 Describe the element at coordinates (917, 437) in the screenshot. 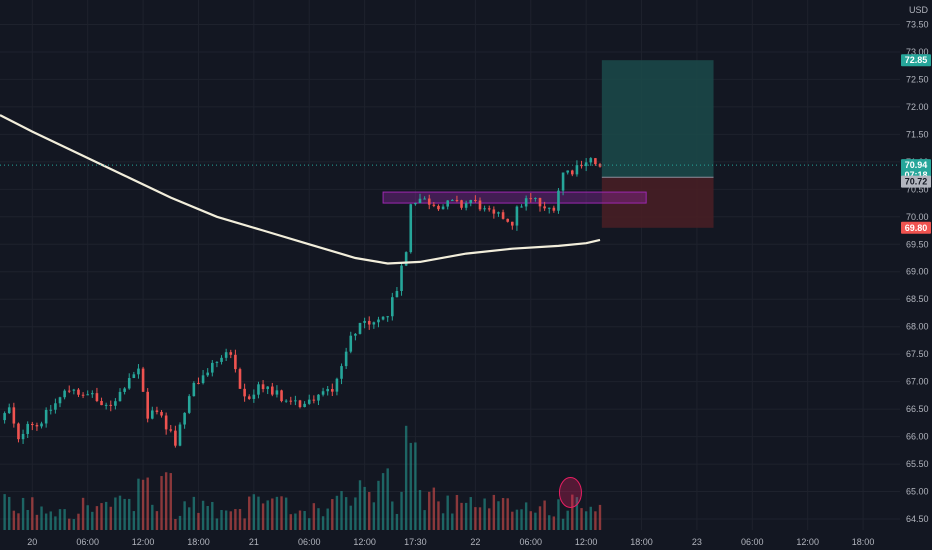

I see `y-tick-label: 66.00` at that location.